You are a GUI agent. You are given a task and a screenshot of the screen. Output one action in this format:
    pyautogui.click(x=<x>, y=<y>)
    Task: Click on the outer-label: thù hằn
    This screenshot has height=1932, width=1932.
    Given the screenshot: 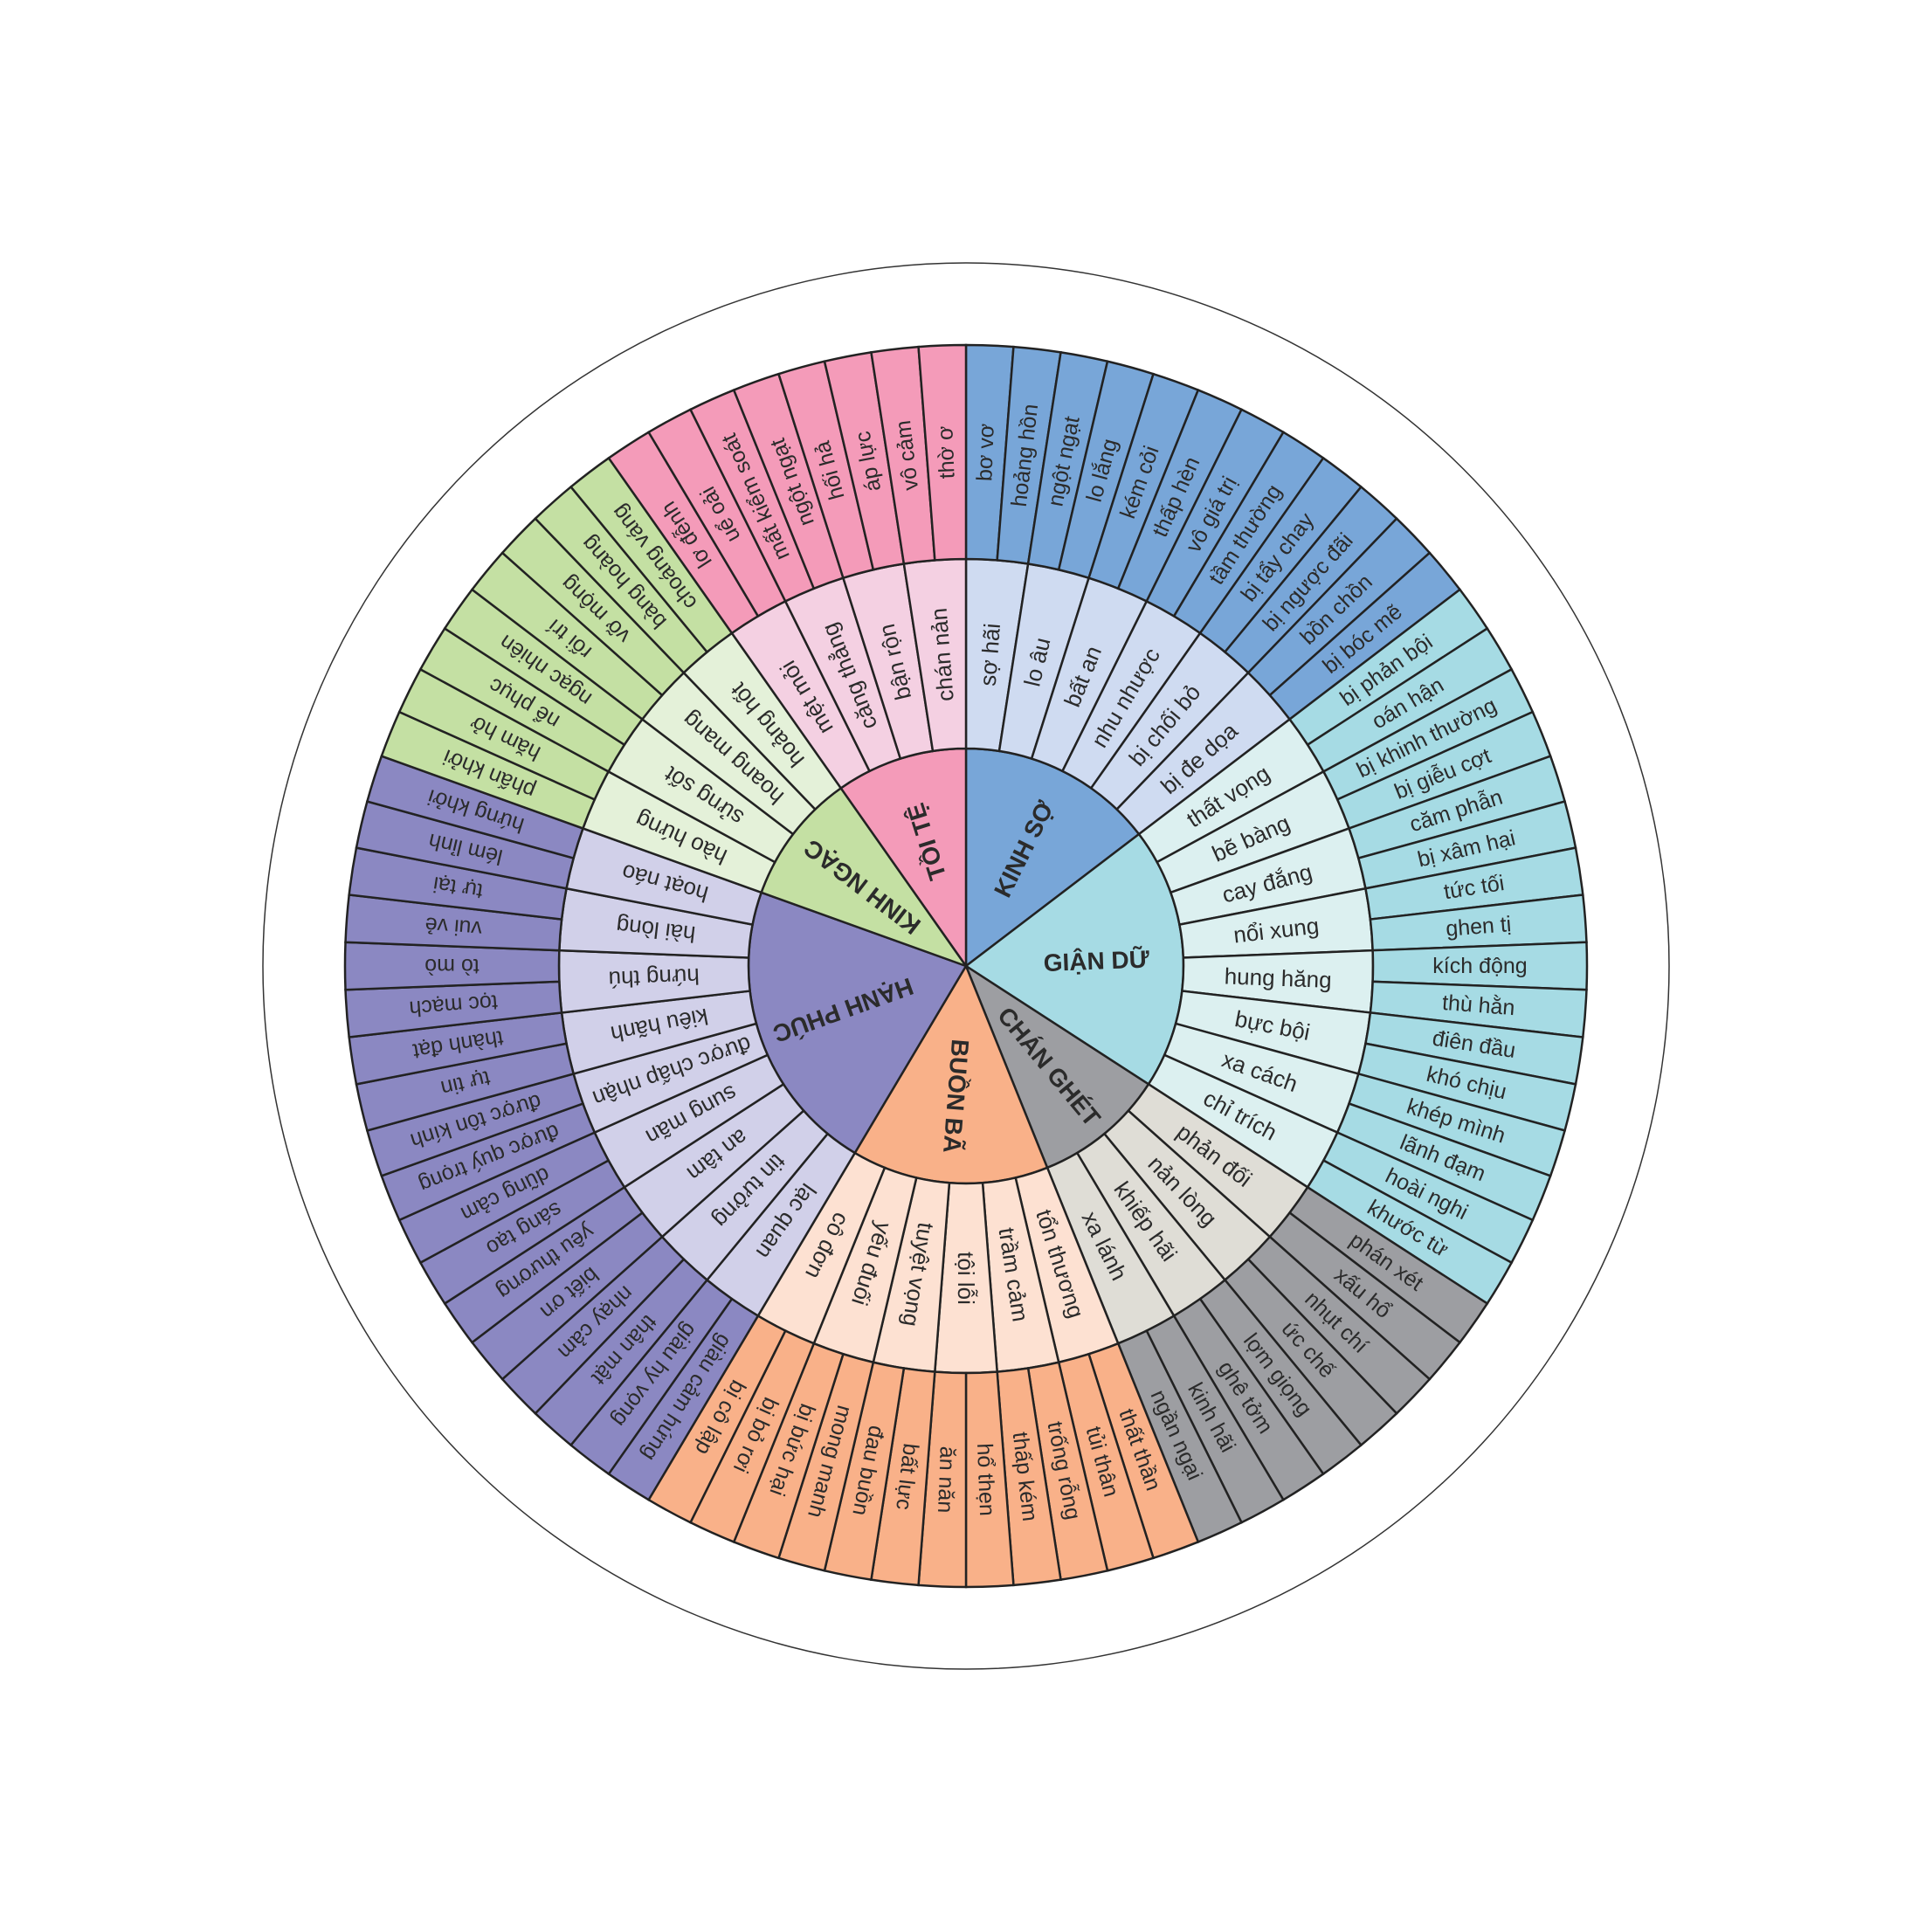 What is the action you would take?
    pyautogui.click(x=1478, y=1005)
    